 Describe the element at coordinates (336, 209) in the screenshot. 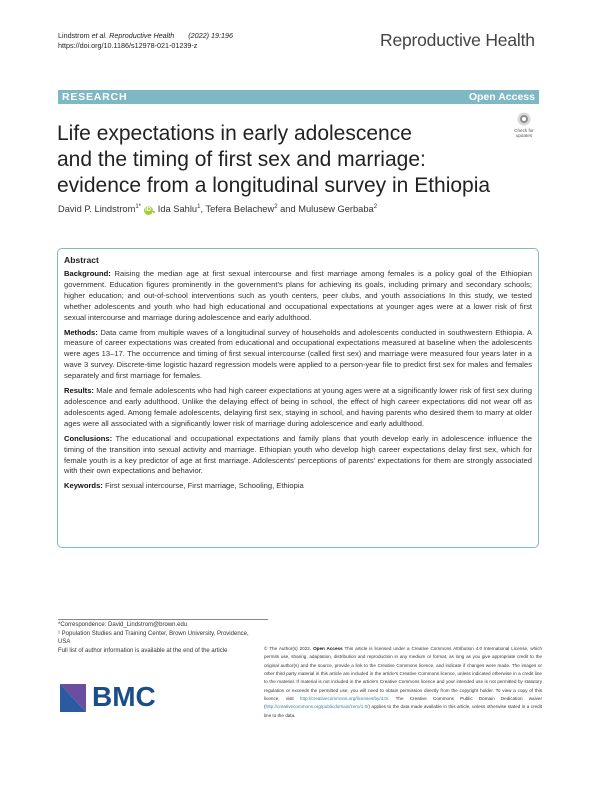

I see `author-4: Mulusew Gerbaba` at that location.